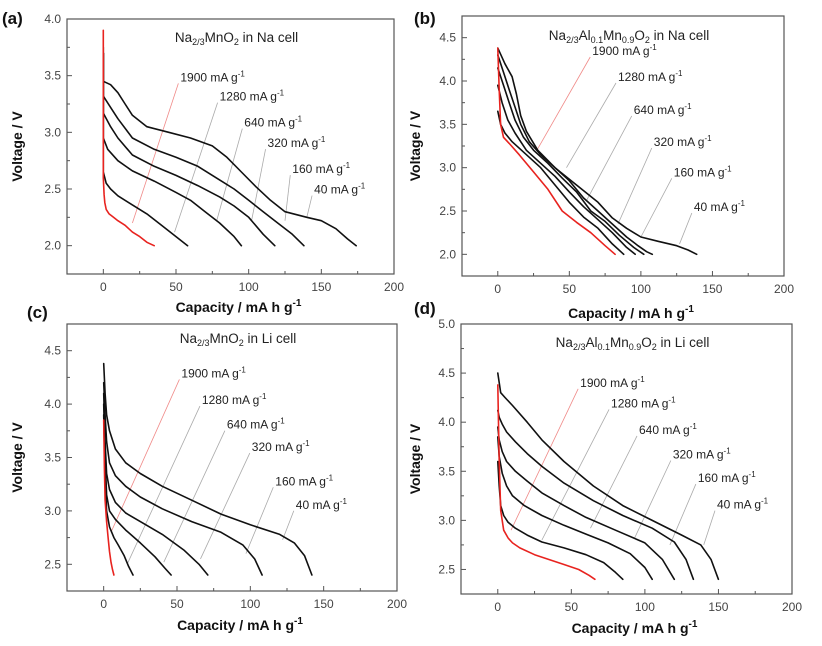  Describe the element at coordinates (425, 18) in the screenshot. I see `panel-letter: (b)` at that location.